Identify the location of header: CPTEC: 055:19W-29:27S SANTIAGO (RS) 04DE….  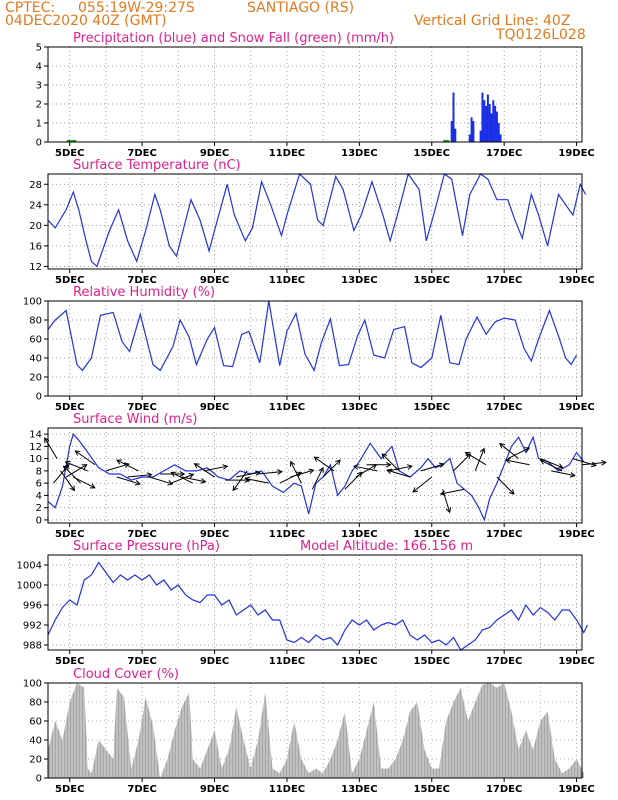
(309, 23).